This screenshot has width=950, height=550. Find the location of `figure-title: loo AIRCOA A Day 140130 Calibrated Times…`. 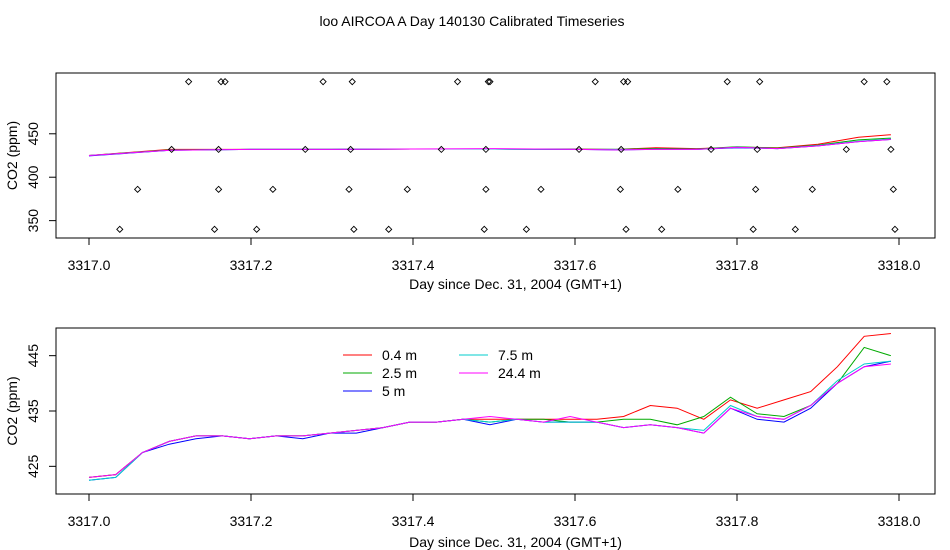

figure-title: loo AIRCOA A Day 140130 Calibrated Times… is located at coordinates (471, 21).